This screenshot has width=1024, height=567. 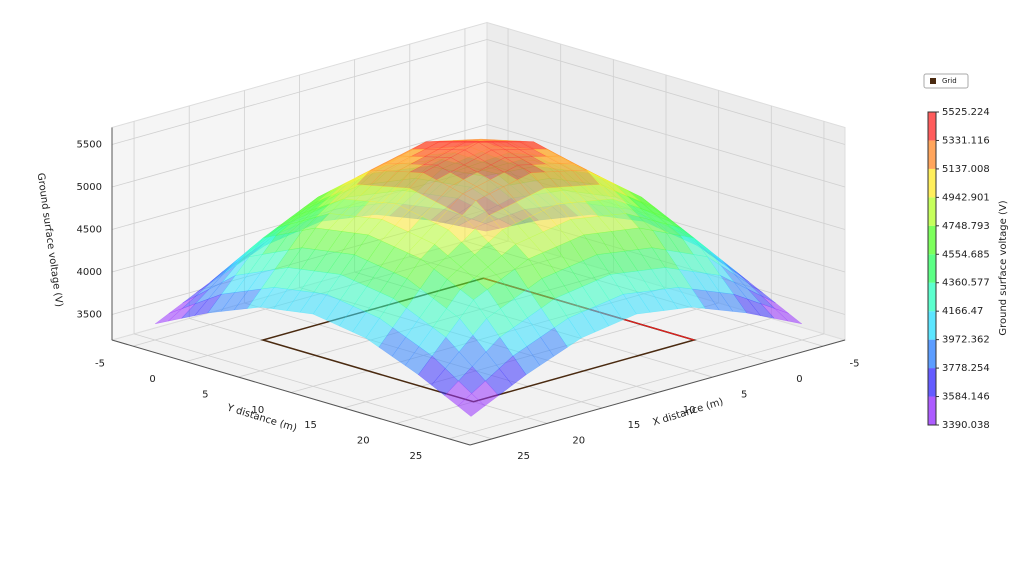 I want to click on colorbar-label: Ground surface voltage (V), so click(x=1003, y=267).